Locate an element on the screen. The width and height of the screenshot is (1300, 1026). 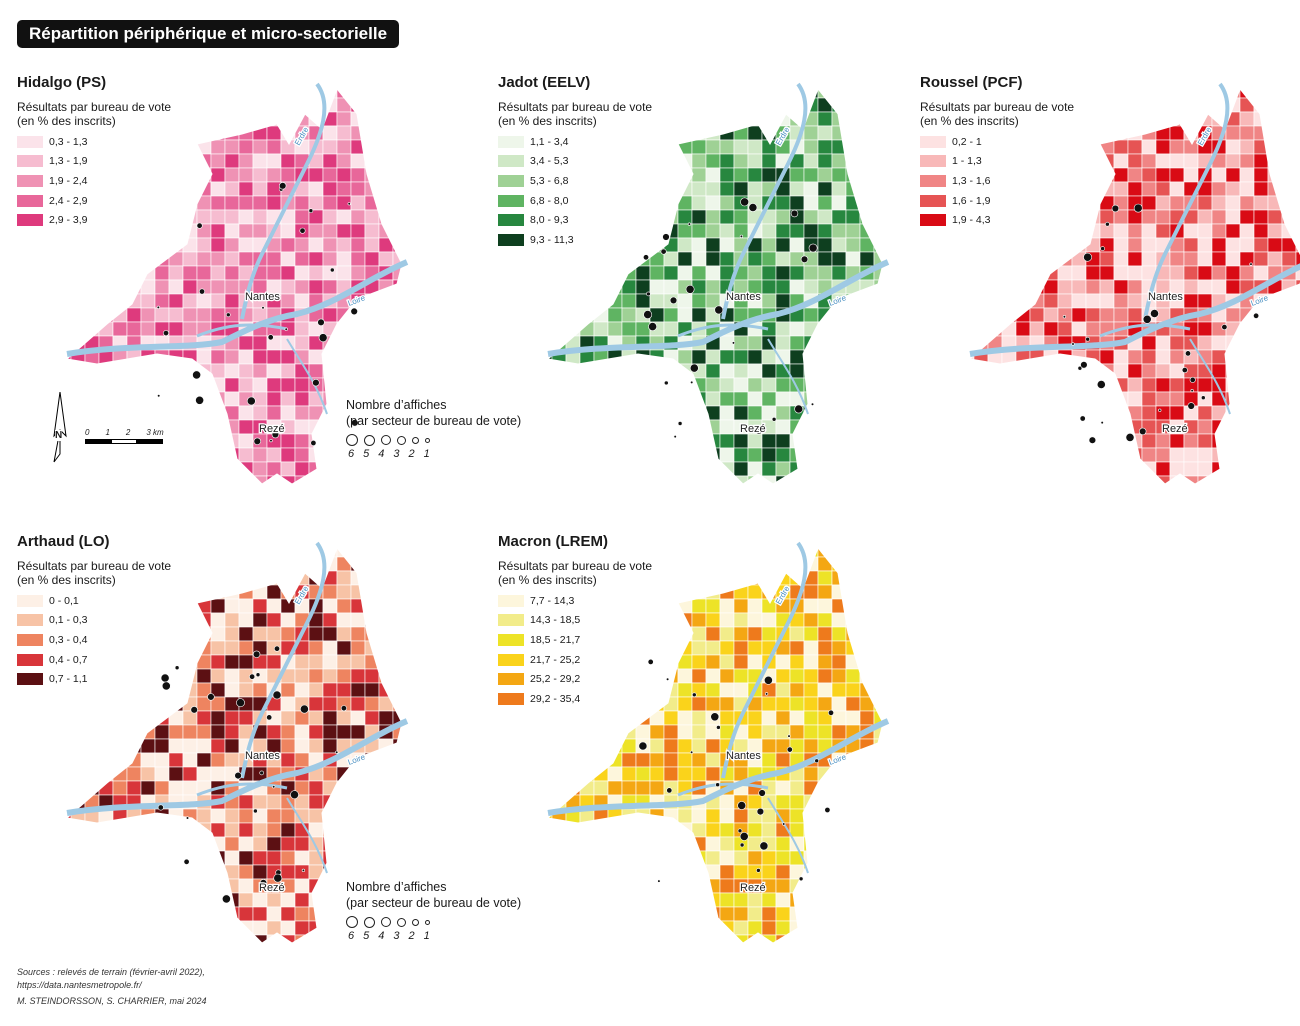
legend-item: 8,0 - 9,3 is located at coordinates (536, 220).